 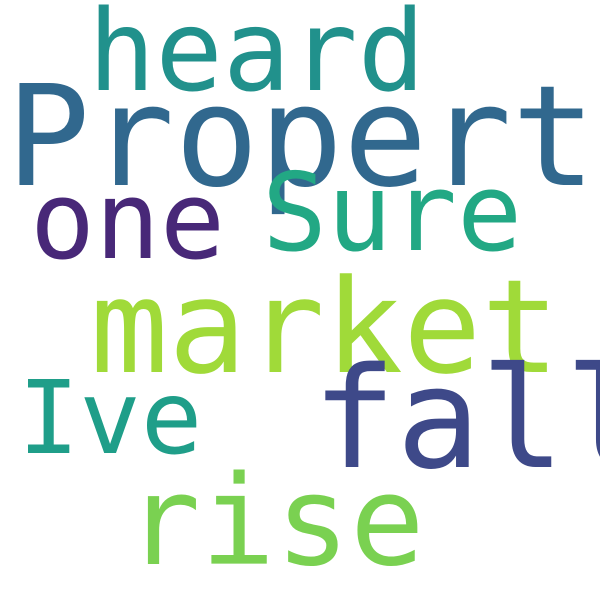 I want to click on word-ive: Ive, so click(x=110, y=418).